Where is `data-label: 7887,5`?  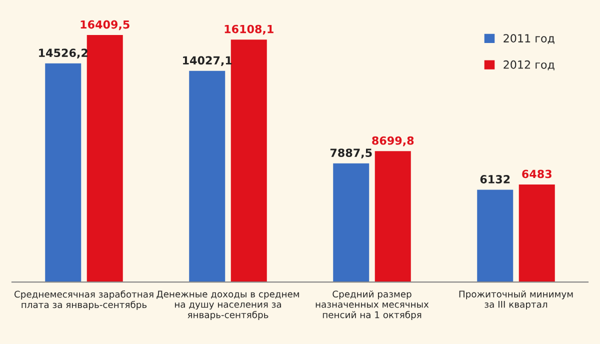 data-label: 7887,5 is located at coordinates (351, 153).